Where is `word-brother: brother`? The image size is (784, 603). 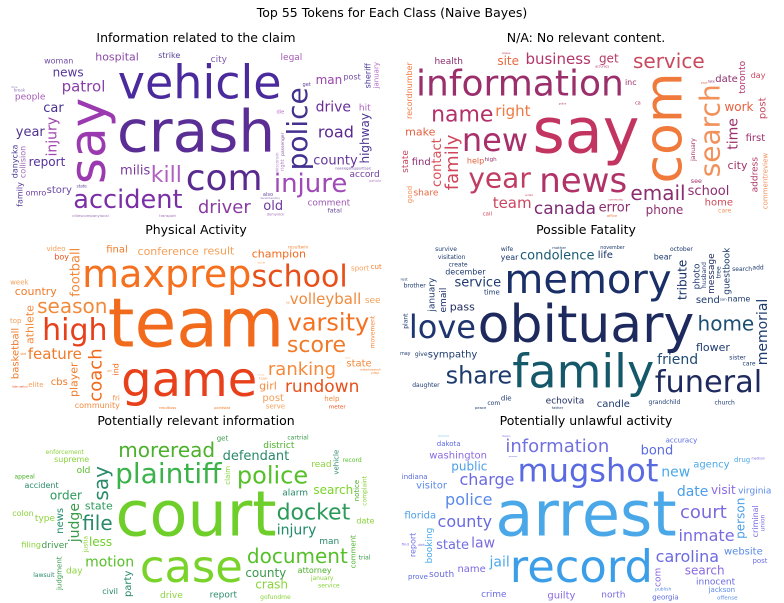 word-brother: brother is located at coordinates (415, 285).